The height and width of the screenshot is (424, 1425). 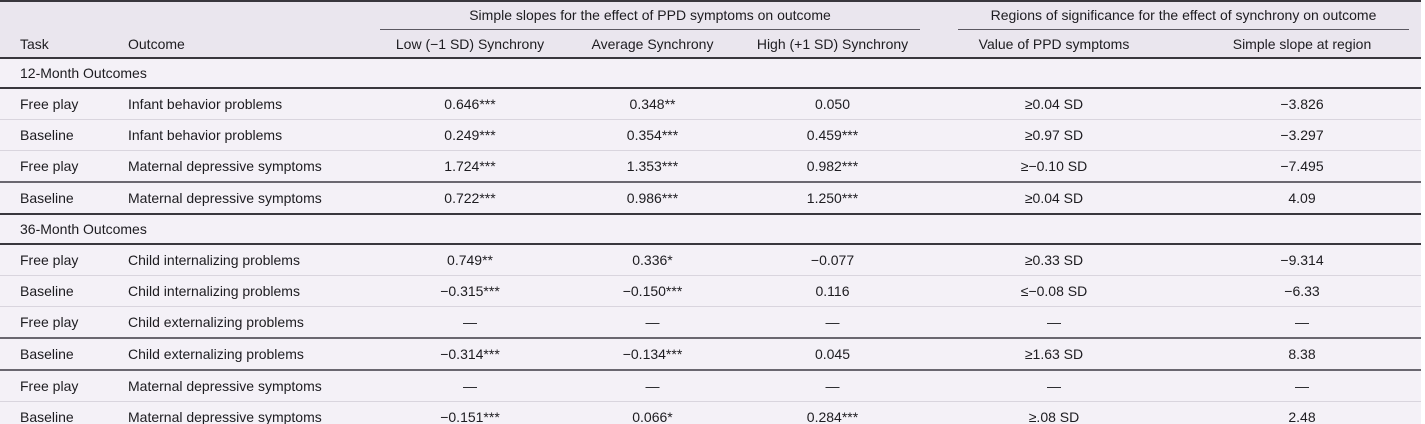 I want to click on section-title: 12-Month Outcomes, so click(x=83, y=73).